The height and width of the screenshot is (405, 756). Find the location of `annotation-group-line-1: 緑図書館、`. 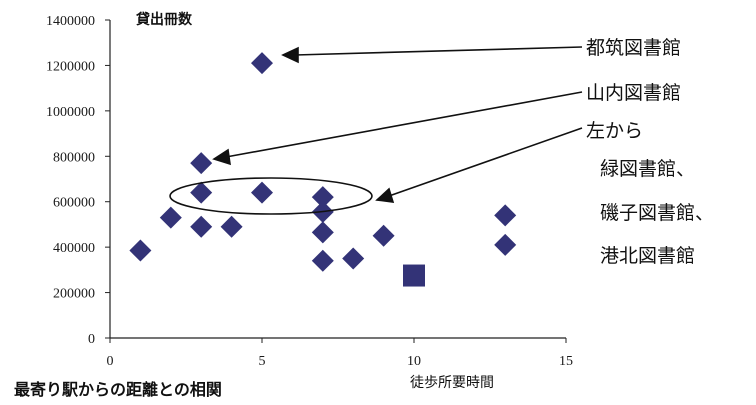

annotation-group-line-1: 緑図書館、 is located at coordinates (647, 169).